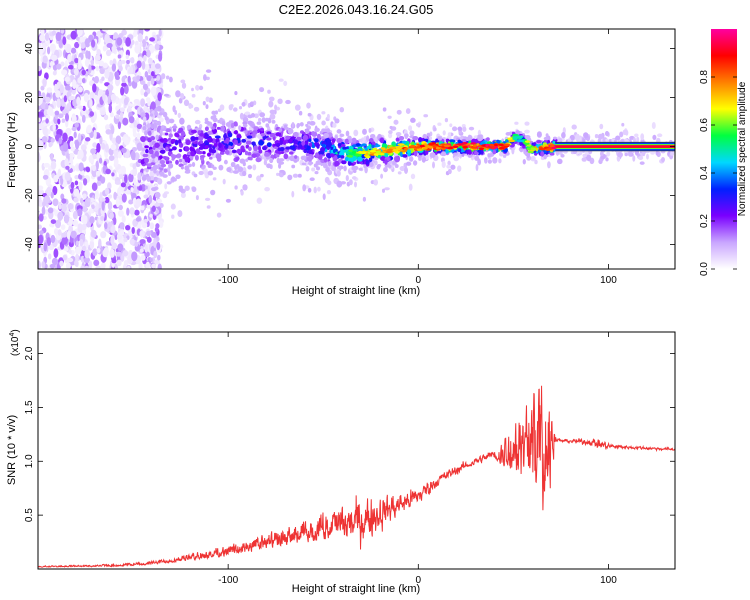  I want to click on snr-y-tick-label: 2.0, so click(29, 353).